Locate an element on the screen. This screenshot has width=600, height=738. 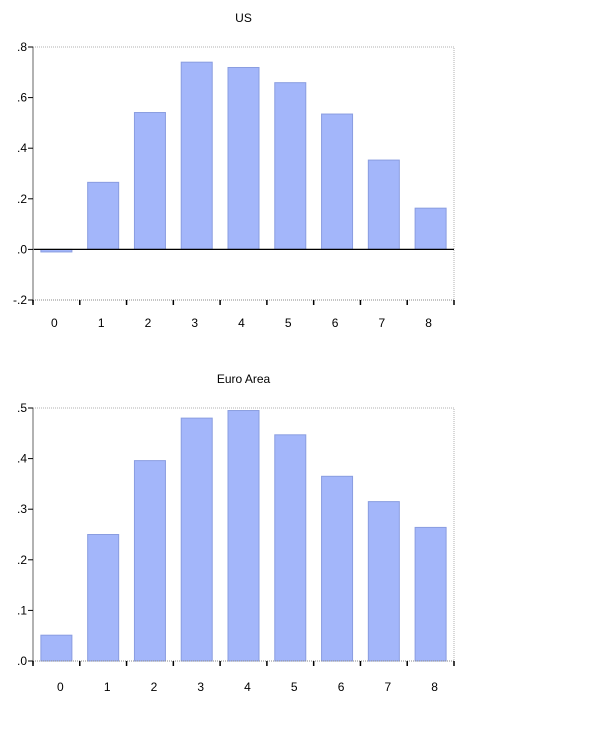
y-tick-label: .6 is located at coordinates (22, 98).